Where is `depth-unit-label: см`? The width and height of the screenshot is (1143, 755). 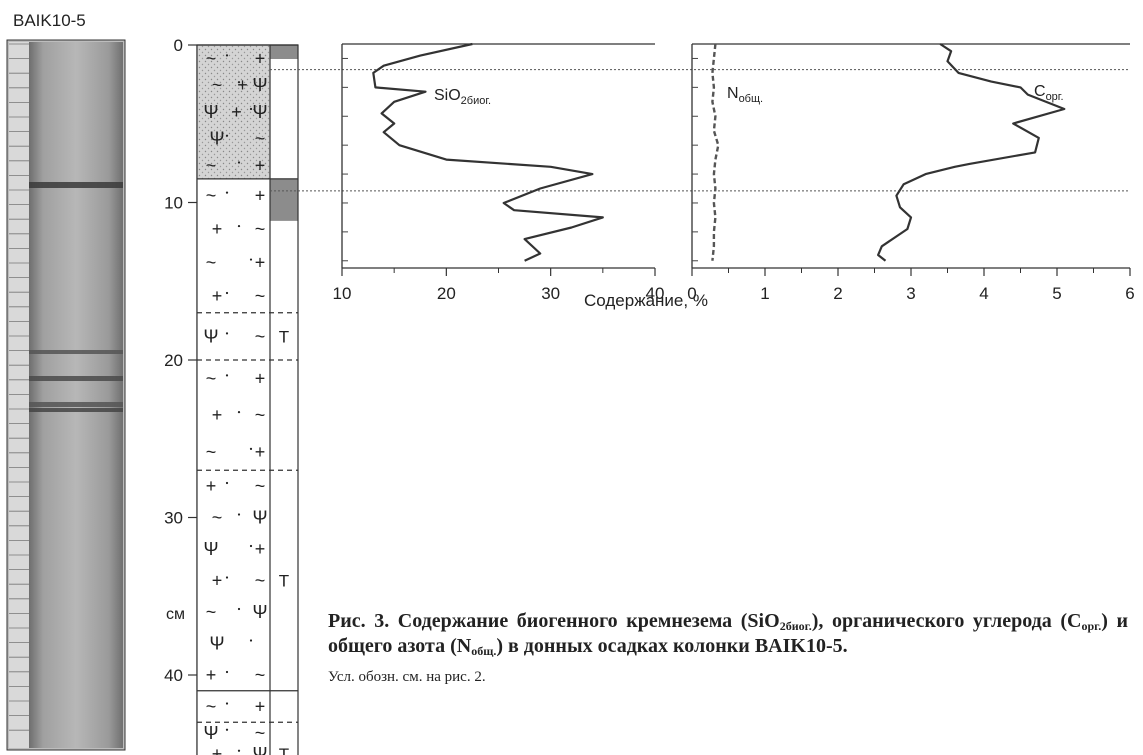
depth-unit-label: см is located at coordinates (175, 614).